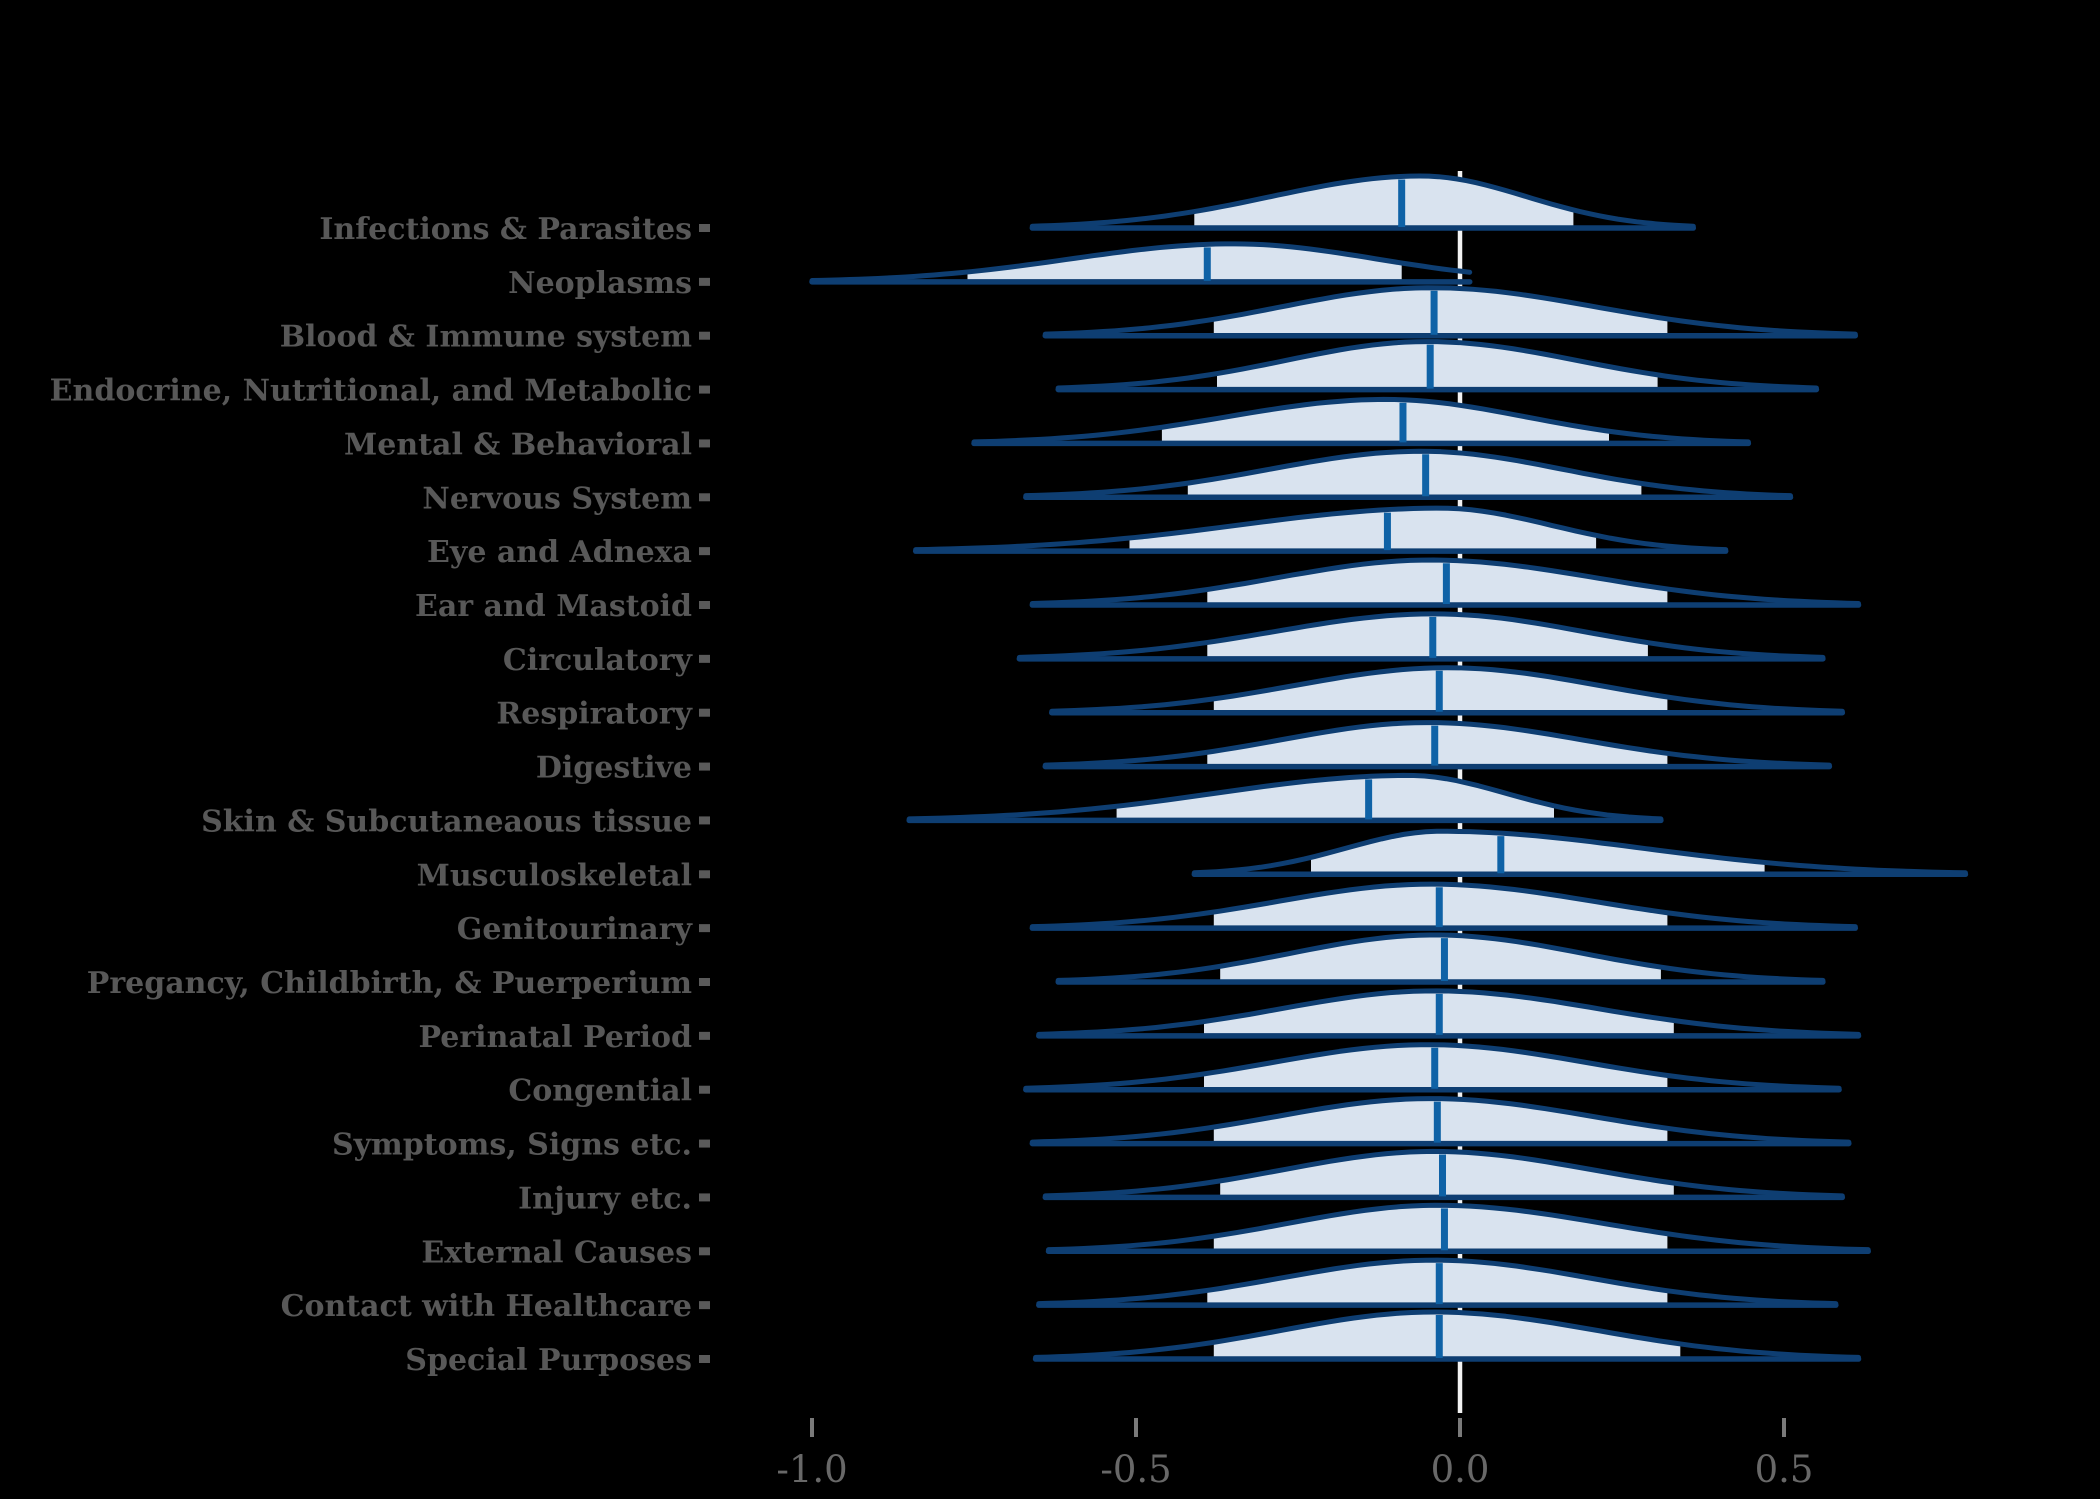 Image resolution: width=2100 pixels, height=1499 pixels. I want to click on violin-row-infections-parasites, so click(1363, 202).